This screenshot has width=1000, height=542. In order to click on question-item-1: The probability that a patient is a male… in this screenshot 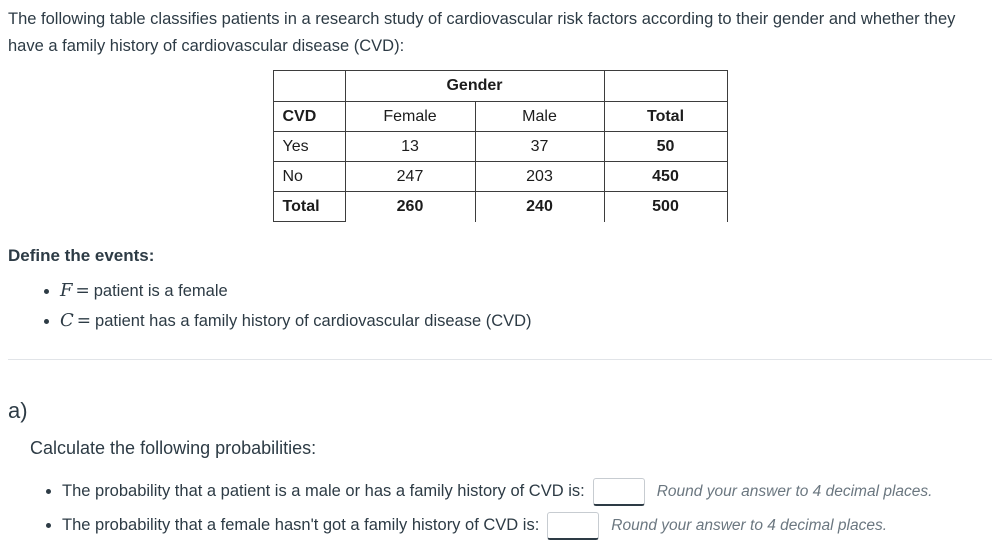, I will do `click(527, 491)`.